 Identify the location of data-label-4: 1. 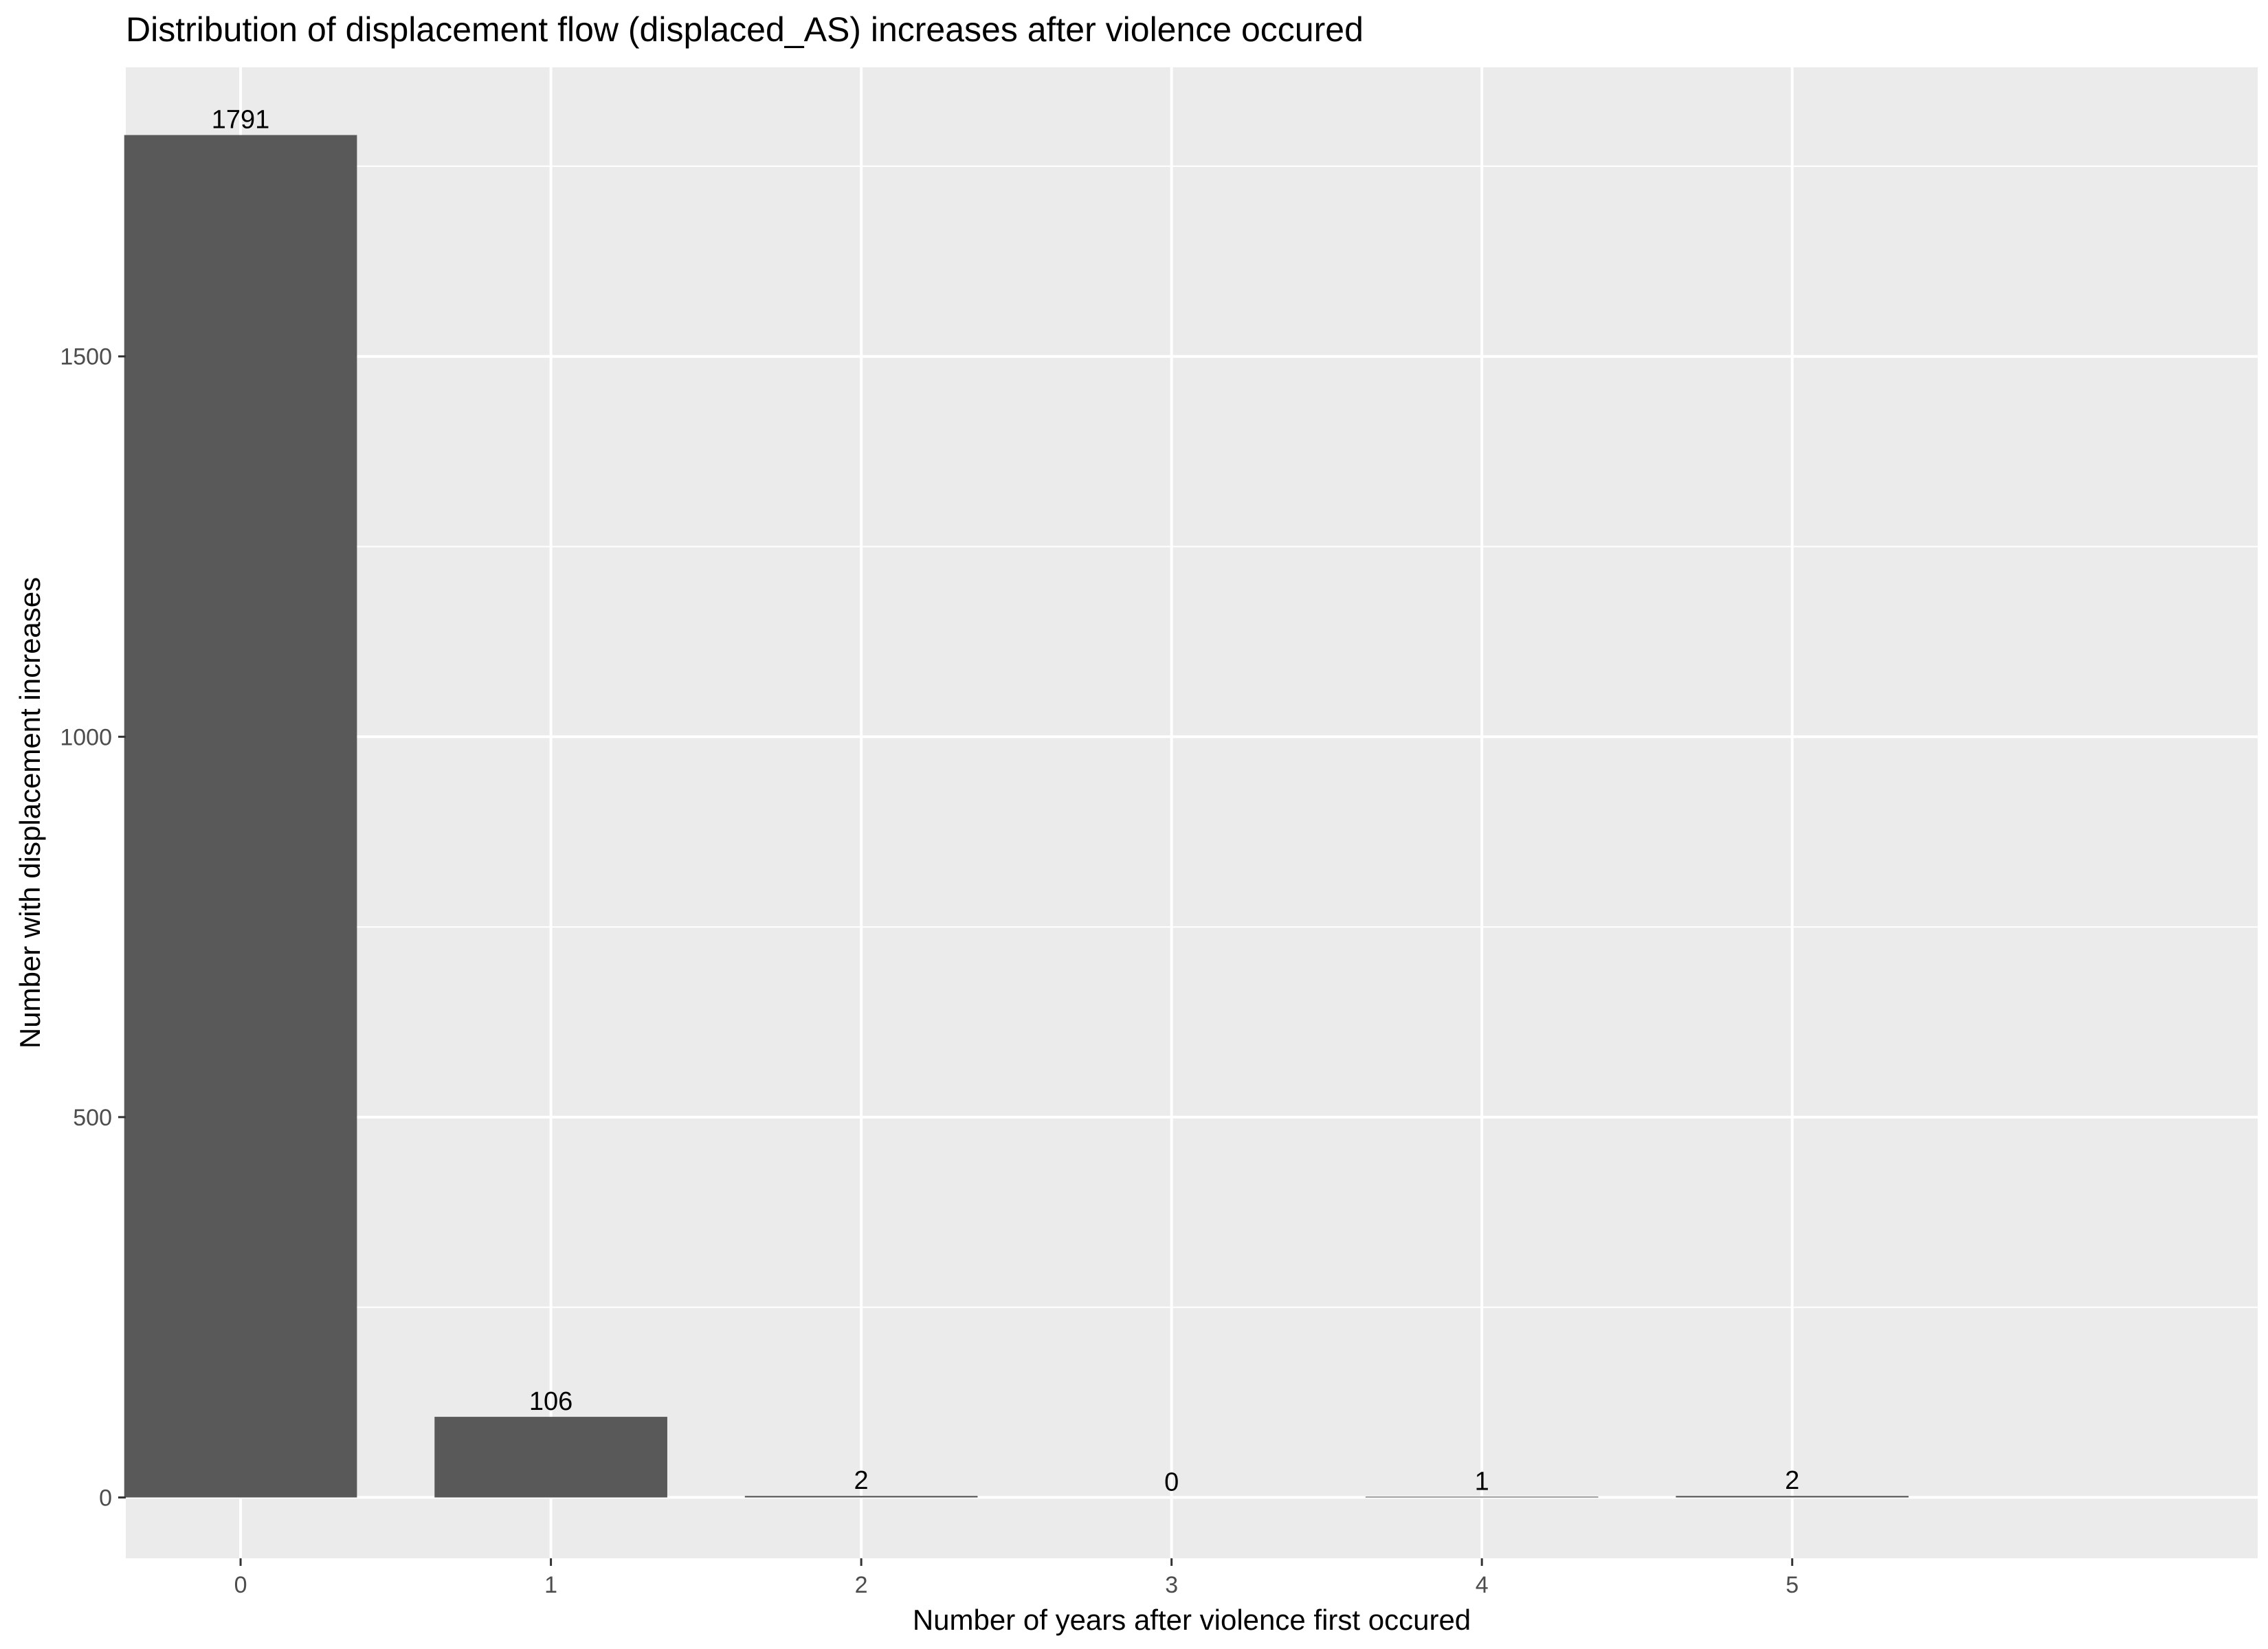
(1482, 1482).